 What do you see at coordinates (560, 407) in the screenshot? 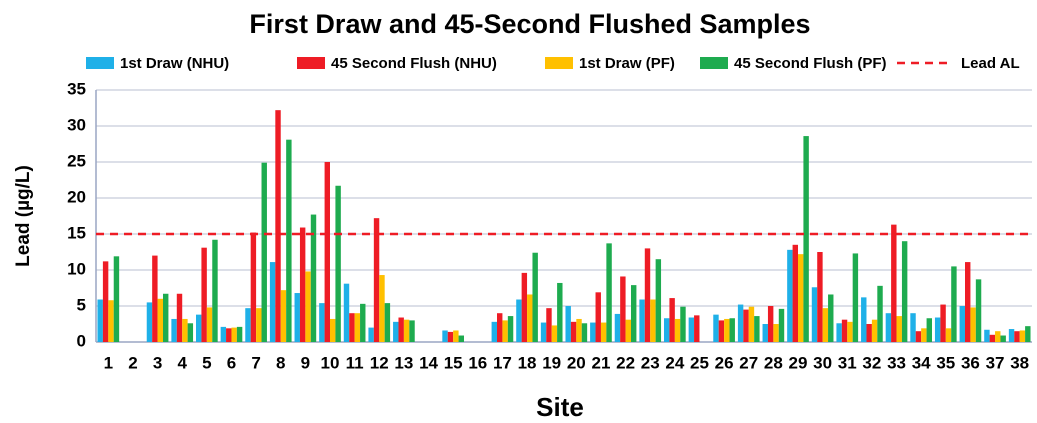
I see `x-axis-label: Site` at bounding box center [560, 407].